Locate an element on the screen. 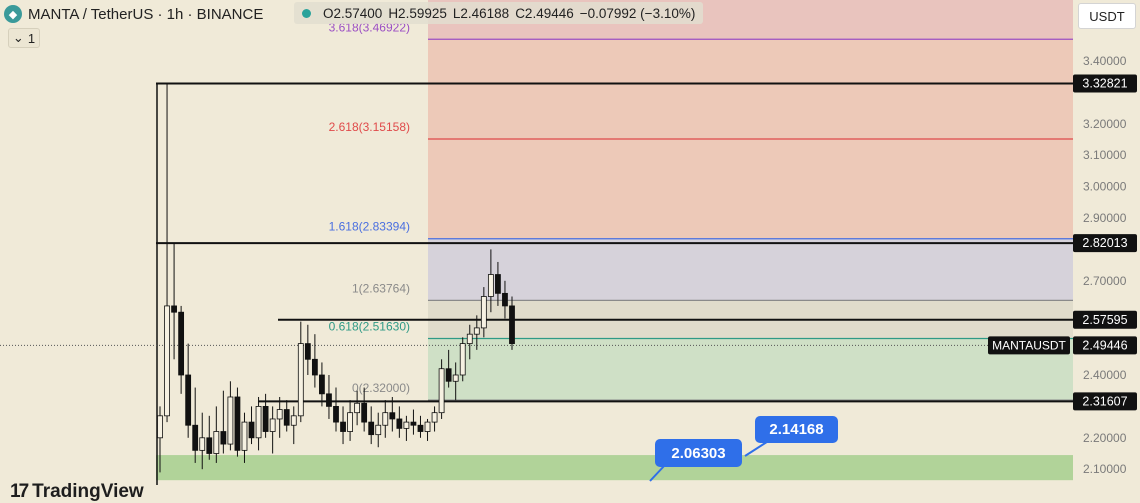  callout-high-value: 2.14168 is located at coordinates (796, 429).